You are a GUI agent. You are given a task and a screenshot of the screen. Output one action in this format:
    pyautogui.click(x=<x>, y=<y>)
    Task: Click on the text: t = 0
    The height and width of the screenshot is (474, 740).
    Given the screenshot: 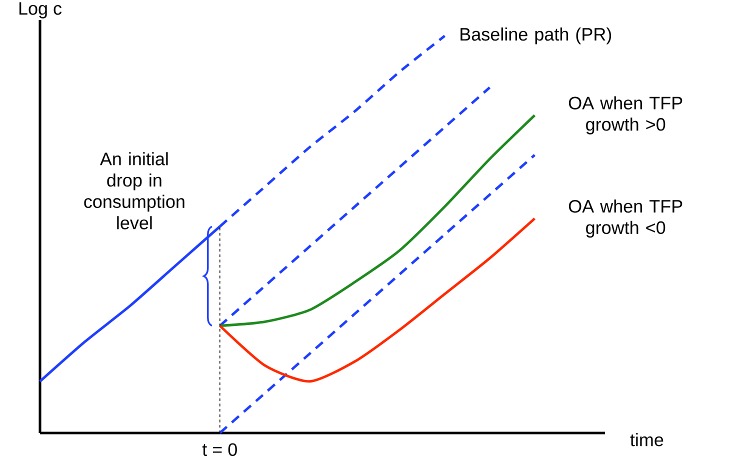 What is the action you would take?
    pyautogui.click(x=219, y=449)
    